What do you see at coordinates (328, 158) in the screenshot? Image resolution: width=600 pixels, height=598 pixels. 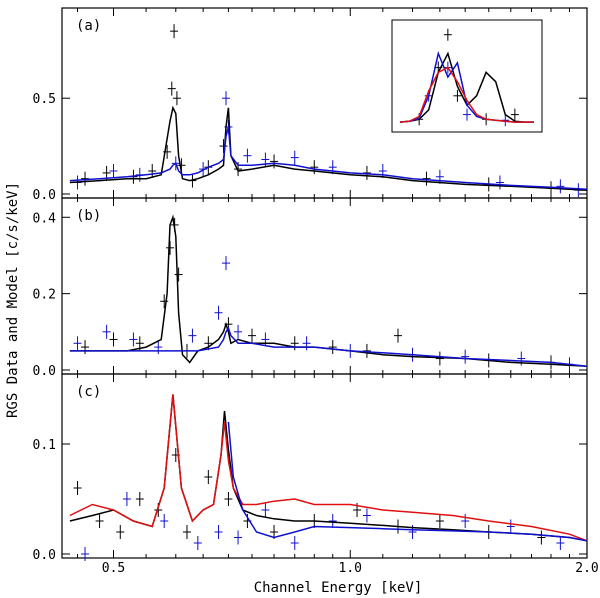 I see `panel-a-blue-model` at bounding box center [328, 158].